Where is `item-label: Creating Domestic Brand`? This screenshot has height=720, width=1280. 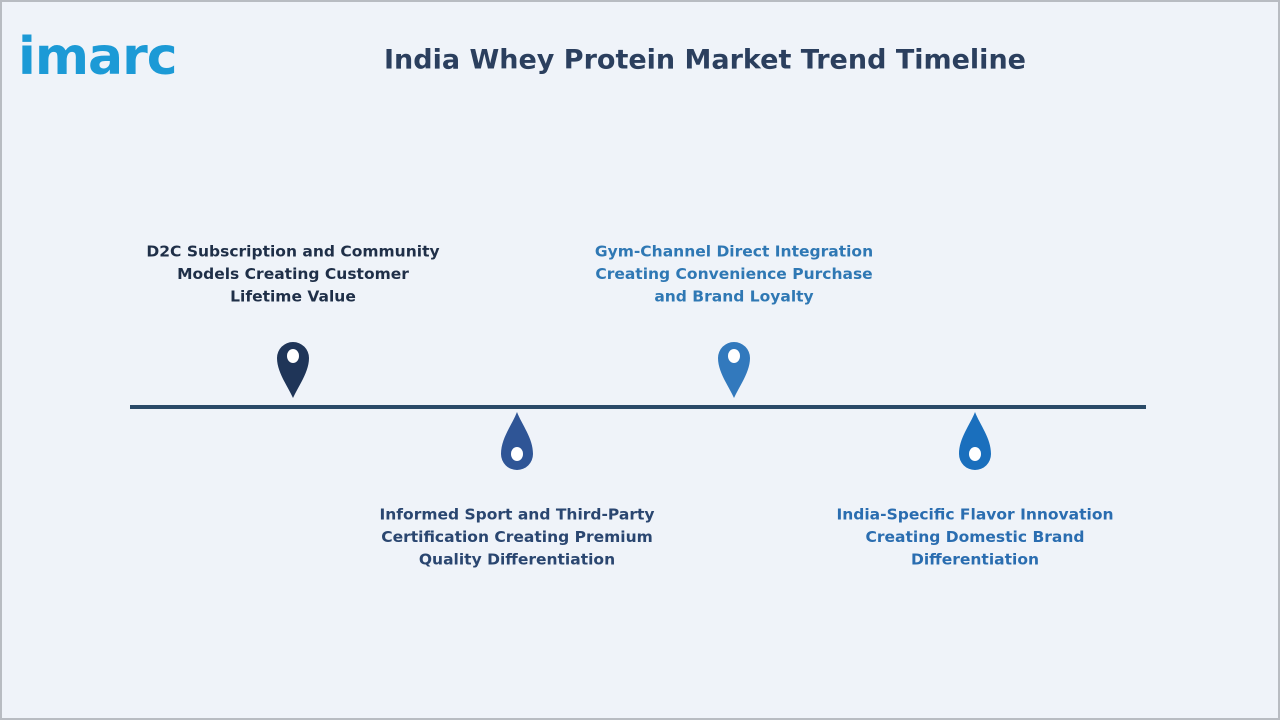
item-label: Creating Domestic Brand is located at coordinates (975, 537).